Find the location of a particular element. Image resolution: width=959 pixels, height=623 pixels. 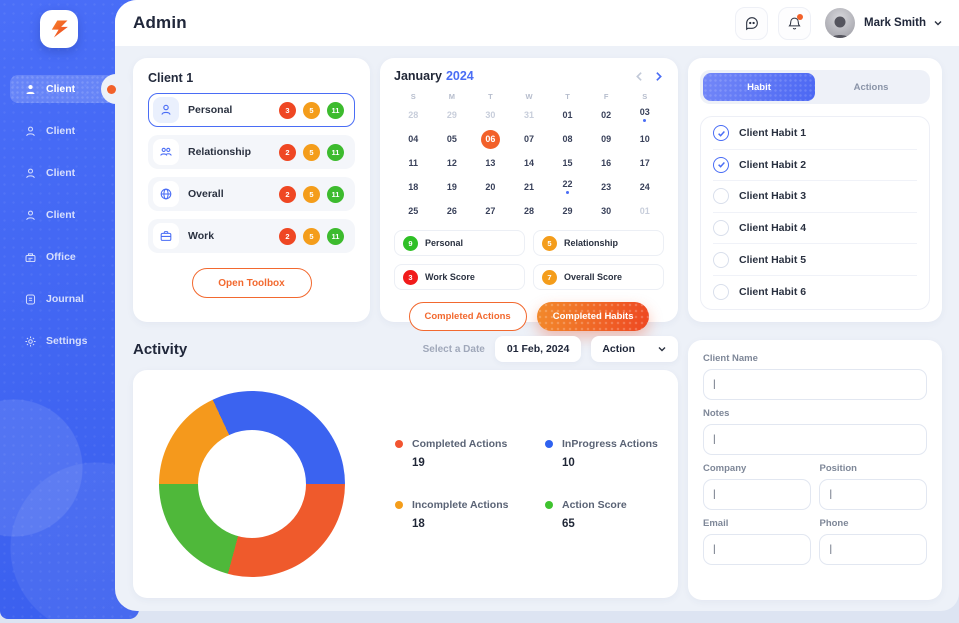

tab-habit: Habit is located at coordinates (759, 87).